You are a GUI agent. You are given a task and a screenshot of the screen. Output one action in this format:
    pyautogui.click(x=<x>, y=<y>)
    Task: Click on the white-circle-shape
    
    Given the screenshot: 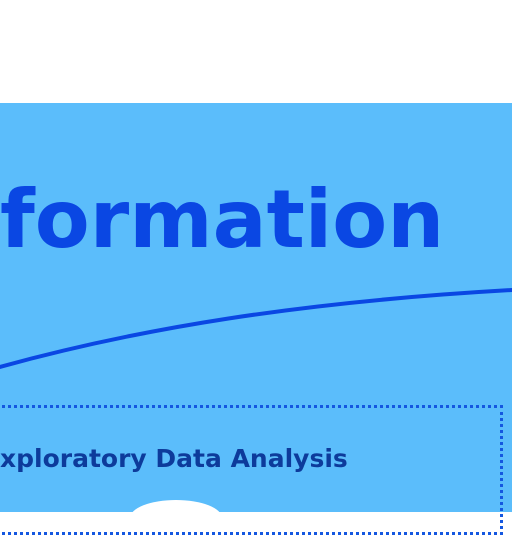 What is the action you would take?
    pyautogui.click(x=176, y=509)
    